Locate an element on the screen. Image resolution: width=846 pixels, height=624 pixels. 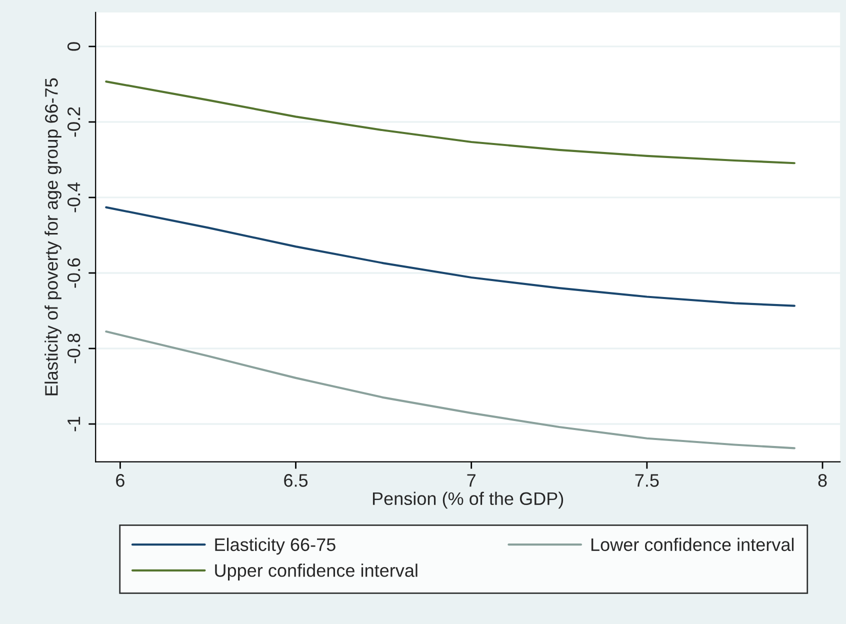
x-axis-title: Pension (% of the GDP) is located at coordinates (468, 500).